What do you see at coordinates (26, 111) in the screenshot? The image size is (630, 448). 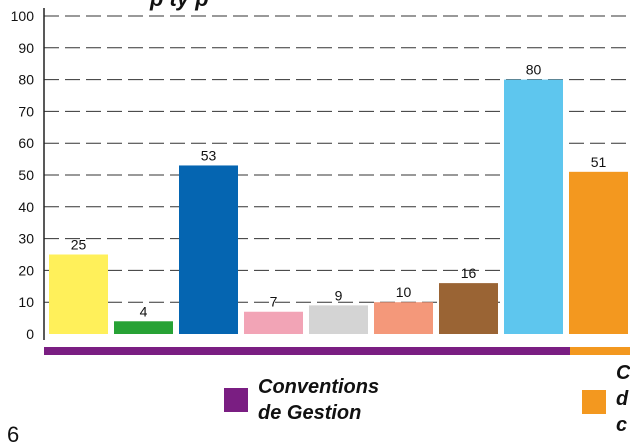 I see `y-tick-label: 70` at bounding box center [26, 111].